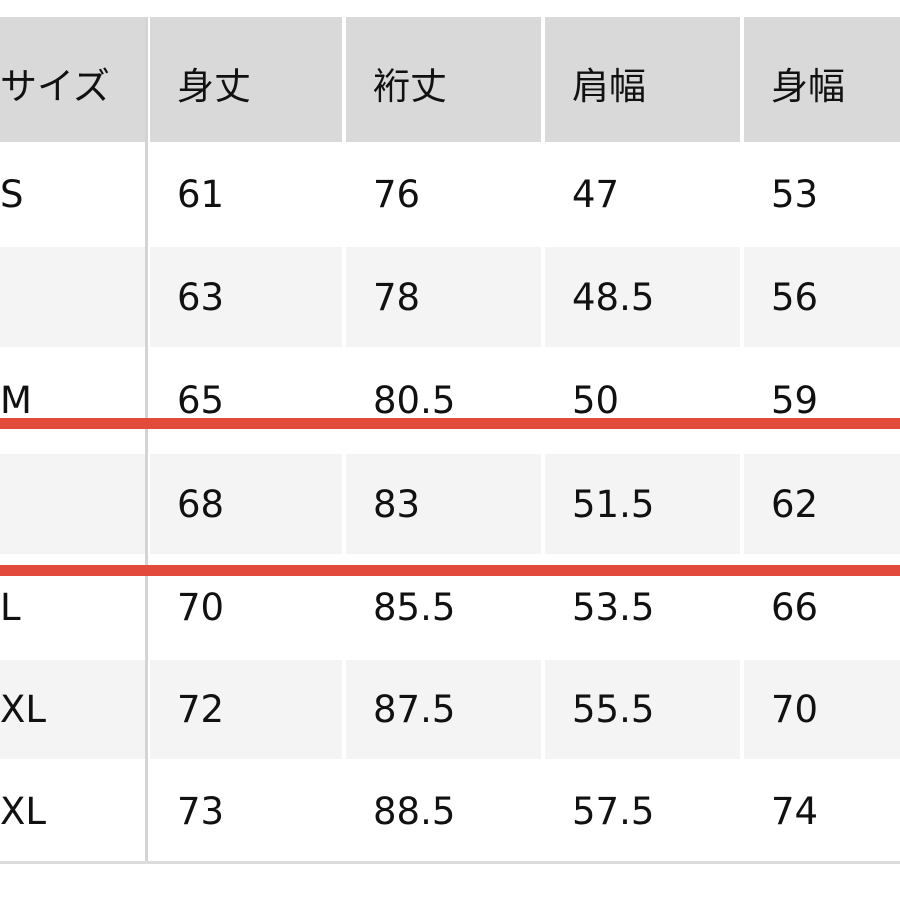 The image size is (900, 900). What do you see at coordinates (822, 504) in the screenshot?
I see `cell-chest-width: 62` at bounding box center [822, 504].